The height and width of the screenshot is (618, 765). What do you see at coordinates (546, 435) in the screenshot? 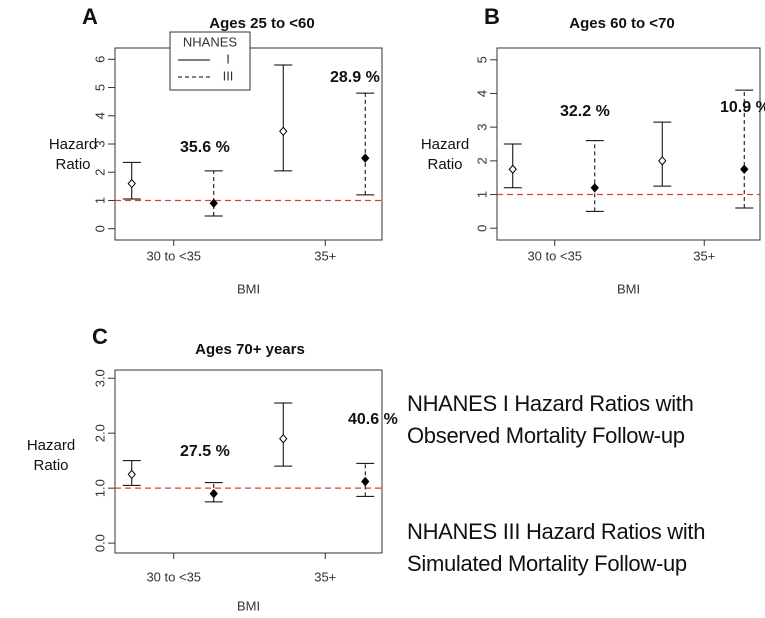
I see `side-note: Observed Mortality Follow-up` at bounding box center [546, 435].